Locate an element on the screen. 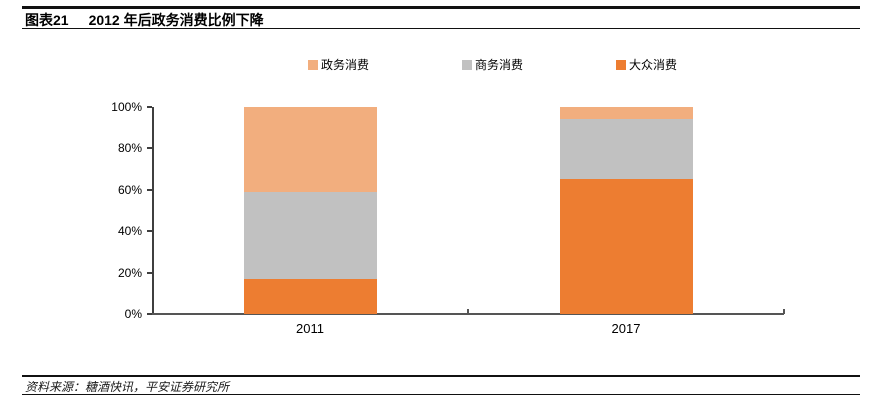 Image resolution: width=879 pixels, height=418 pixels. figure-label: 图表21 is located at coordinates (47, 20).